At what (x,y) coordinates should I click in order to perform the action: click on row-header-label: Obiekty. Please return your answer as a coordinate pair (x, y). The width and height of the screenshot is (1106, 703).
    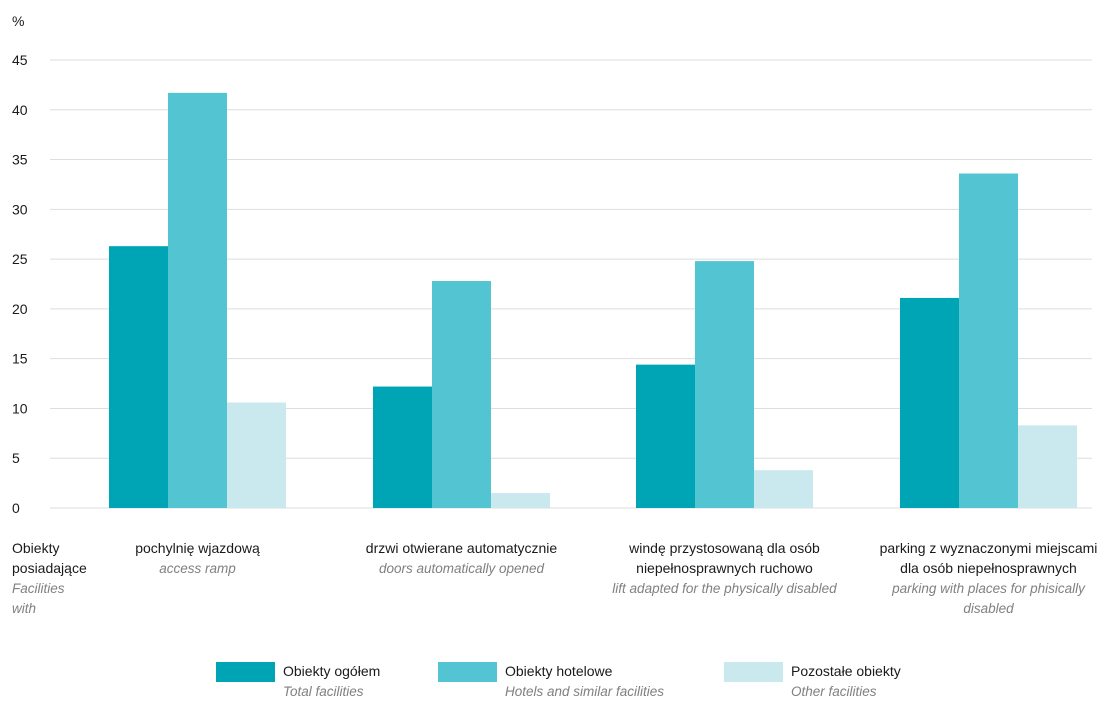
    Looking at the image, I should click on (35, 548).